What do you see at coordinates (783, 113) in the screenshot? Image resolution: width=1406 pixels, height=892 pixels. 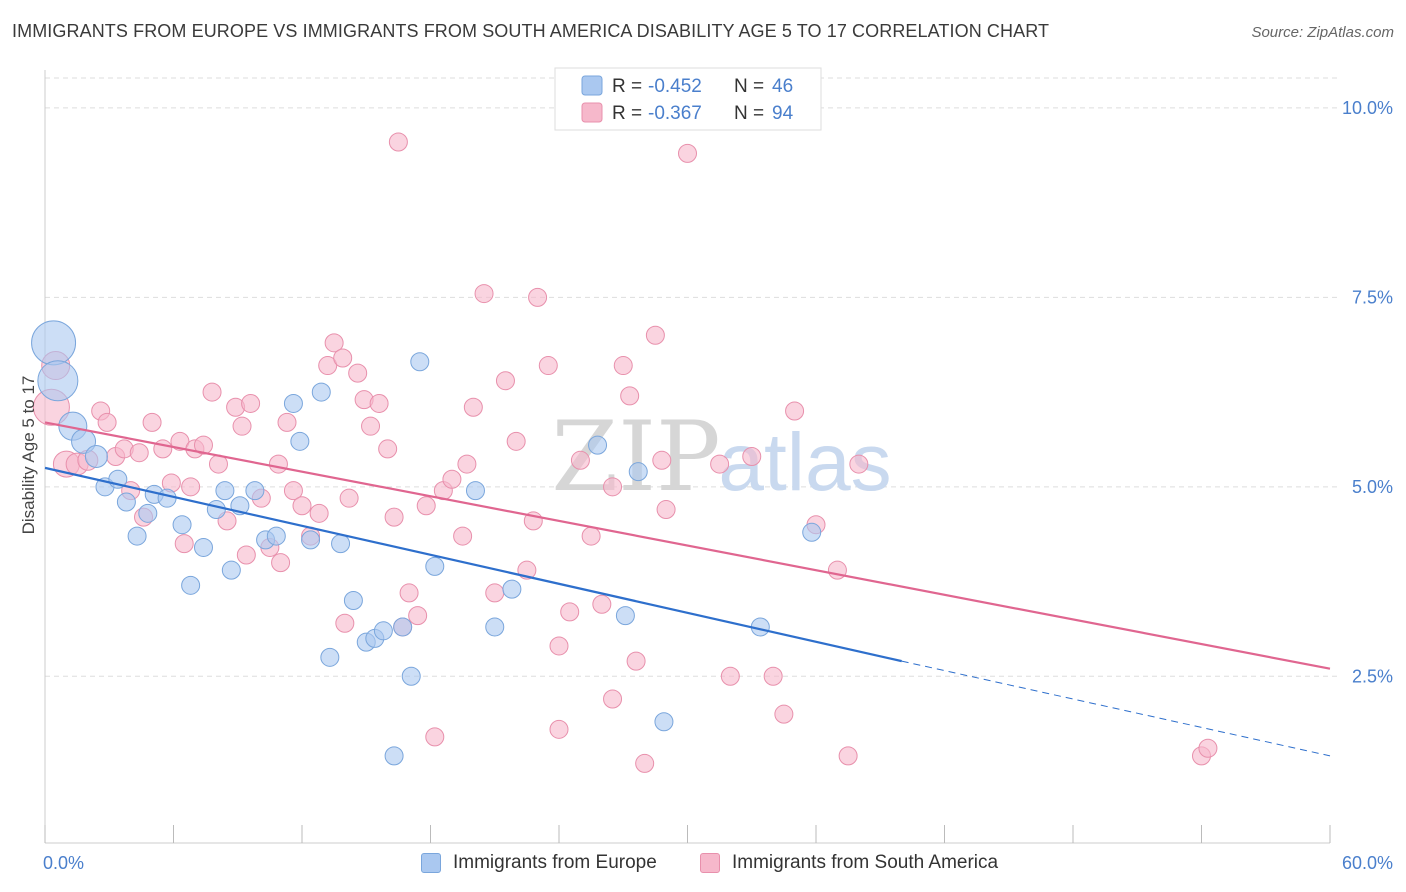 I see `legend-n-value: 94` at bounding box center [783, 113].